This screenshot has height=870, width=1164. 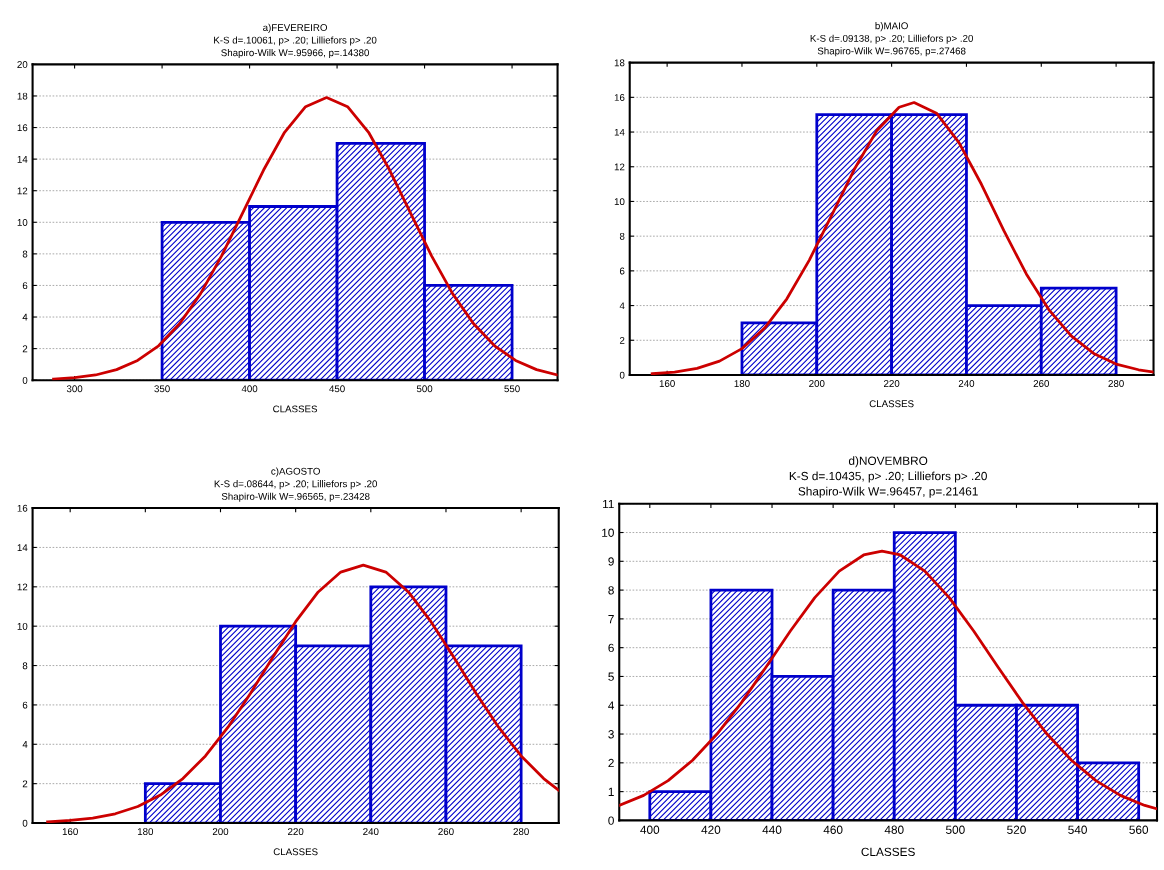 What do you see at coordinates (512, 389) in the screenshot?
I see `x-tick-label: 550` at bounding box center [512, 389].